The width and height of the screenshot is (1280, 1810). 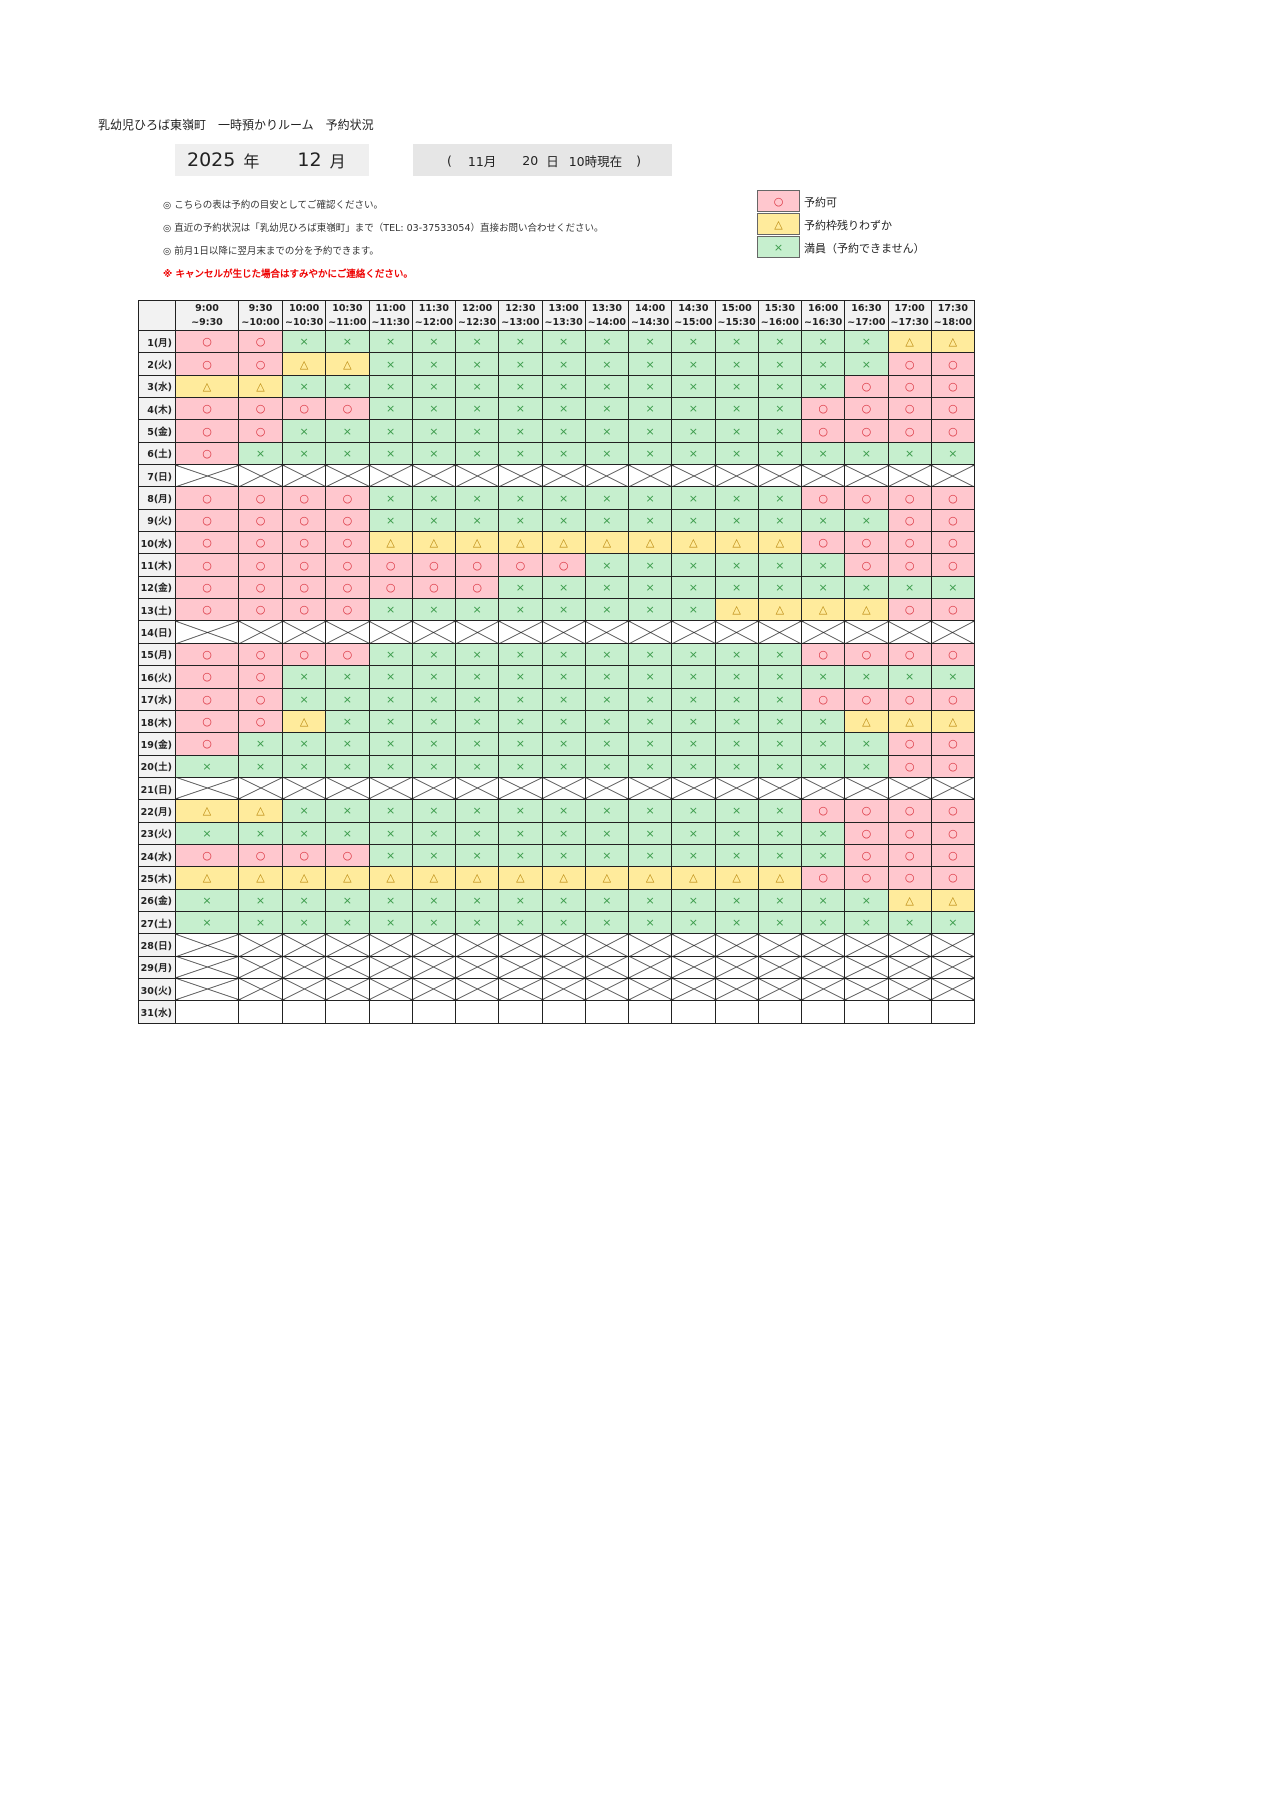 What do you see at coordinates (557, 364) in the screenshot?
I see `table-row: 2(火) ○ ○ △ △ × × × × × × × × × × × × ○ ○` at bounding box center [557, 364].